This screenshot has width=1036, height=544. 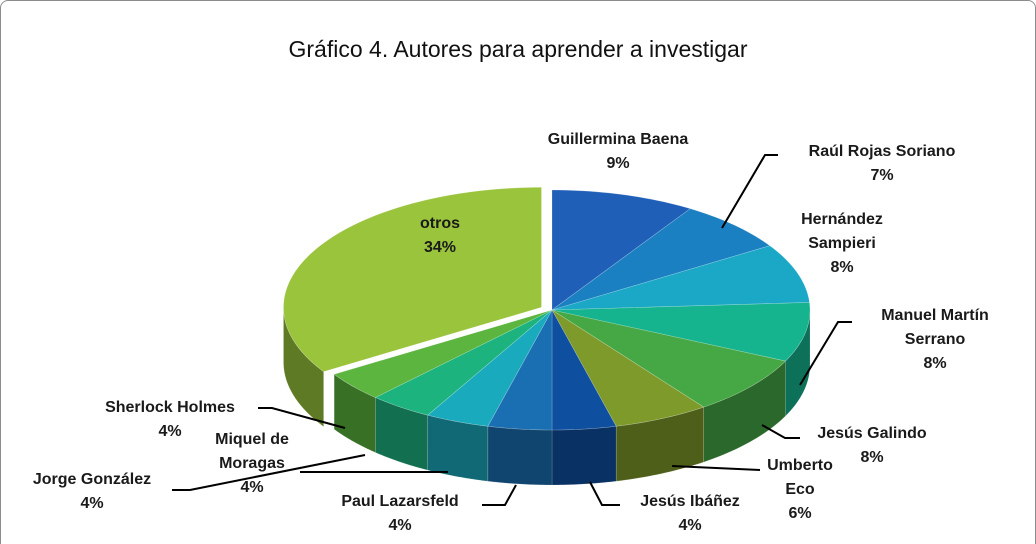 What do you see at coordinates (440, 223) in the screenshot?
I see `category-label: otros` at bounding box center [440, 223].